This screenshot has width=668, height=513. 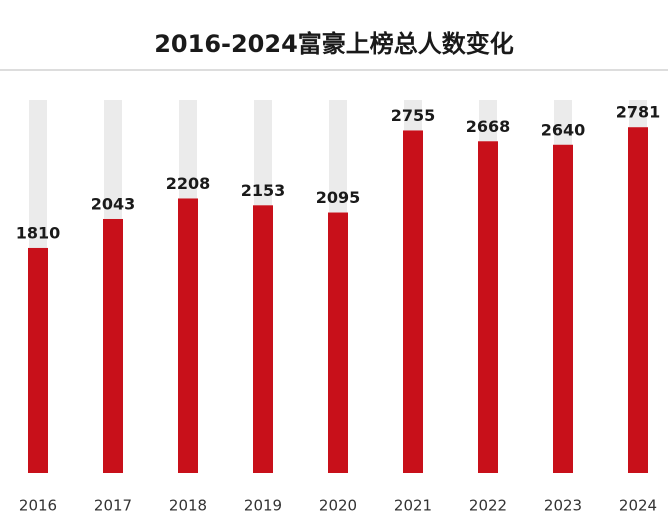 I want to click on value-label: 1810, so click(x=38, y=232).